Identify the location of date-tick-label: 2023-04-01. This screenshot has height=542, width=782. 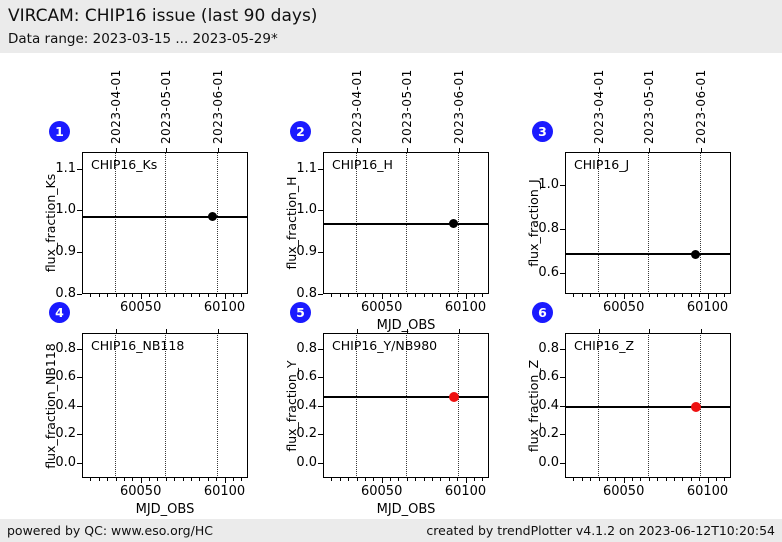
(115, 106).